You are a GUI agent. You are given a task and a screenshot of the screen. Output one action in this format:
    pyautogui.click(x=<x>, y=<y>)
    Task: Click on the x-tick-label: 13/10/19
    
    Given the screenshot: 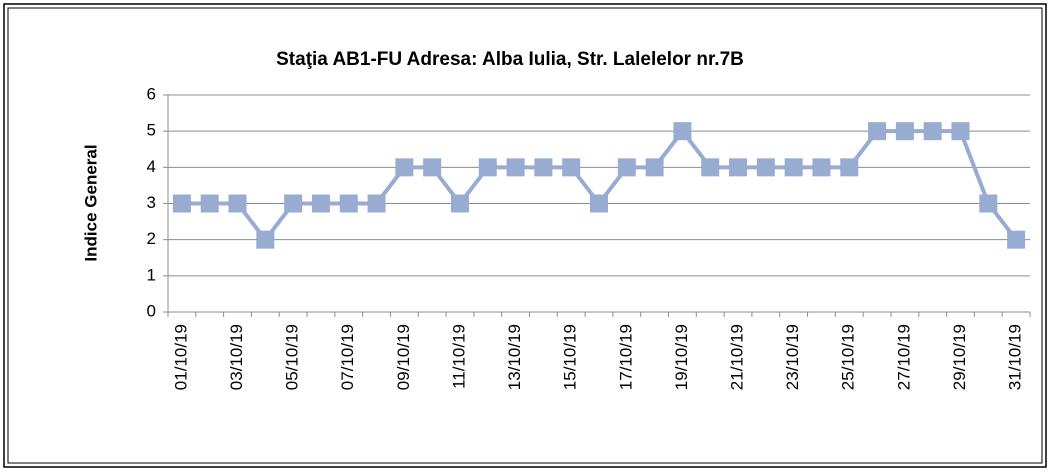 What is the action you would take?
    pyautogui.click(x=514, y=357)
    